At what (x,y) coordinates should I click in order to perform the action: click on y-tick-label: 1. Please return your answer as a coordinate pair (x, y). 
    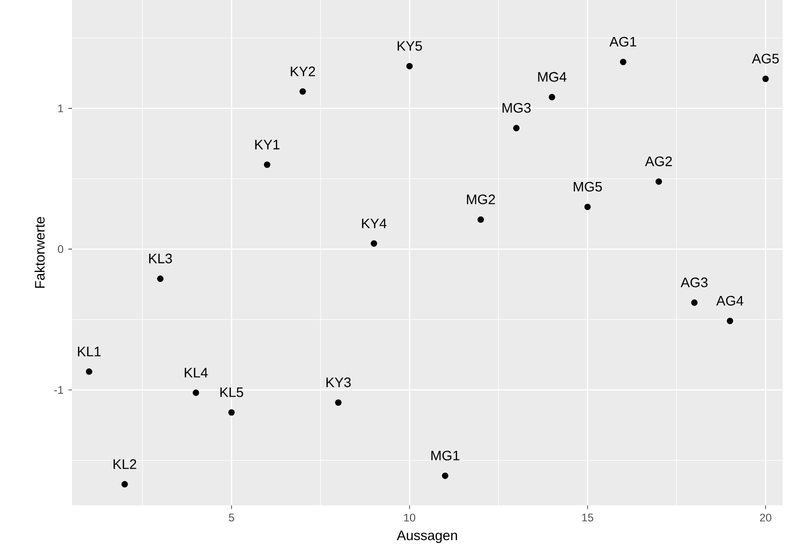
    Looking at the image, I should click on (61, 108).